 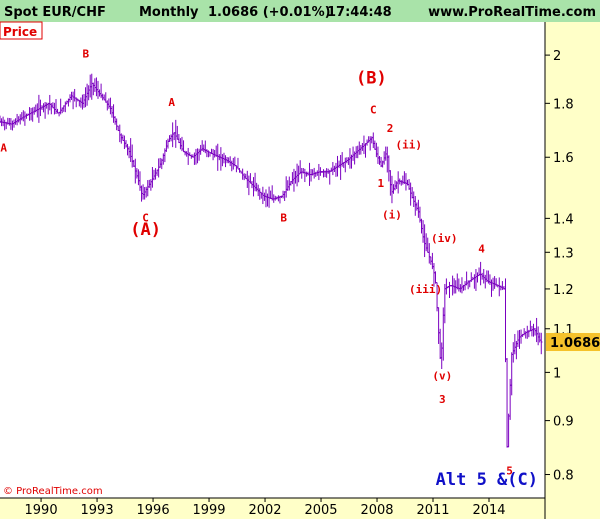 What do you see at coordinates (488, 510) in the screenshot?
I see `x-tick-label: 2014` at bounding box center [488, 510].